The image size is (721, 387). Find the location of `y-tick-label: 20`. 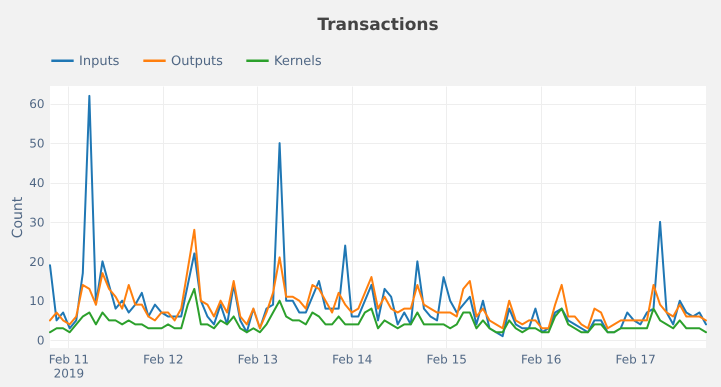

y-tick-label: 20 is located at coordinates (36, 261).